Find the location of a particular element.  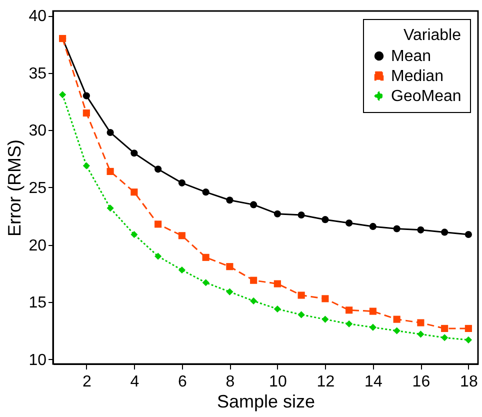

x-tick-label: 16 is located at coordinates (421, 382).